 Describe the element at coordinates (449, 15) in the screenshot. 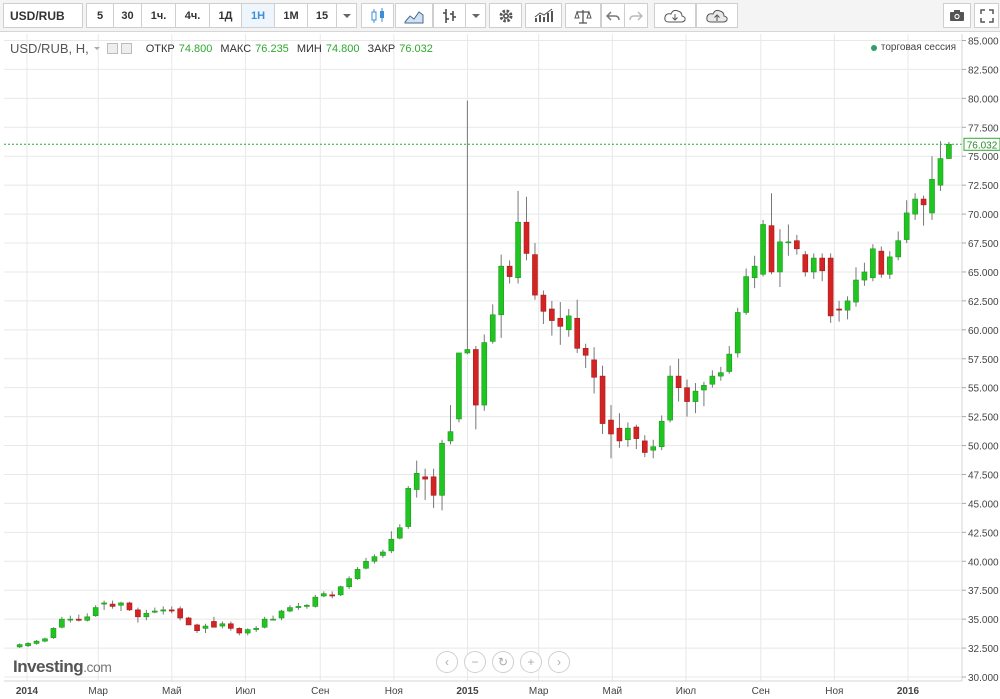

I see `bars-chart-type-button` at that location.